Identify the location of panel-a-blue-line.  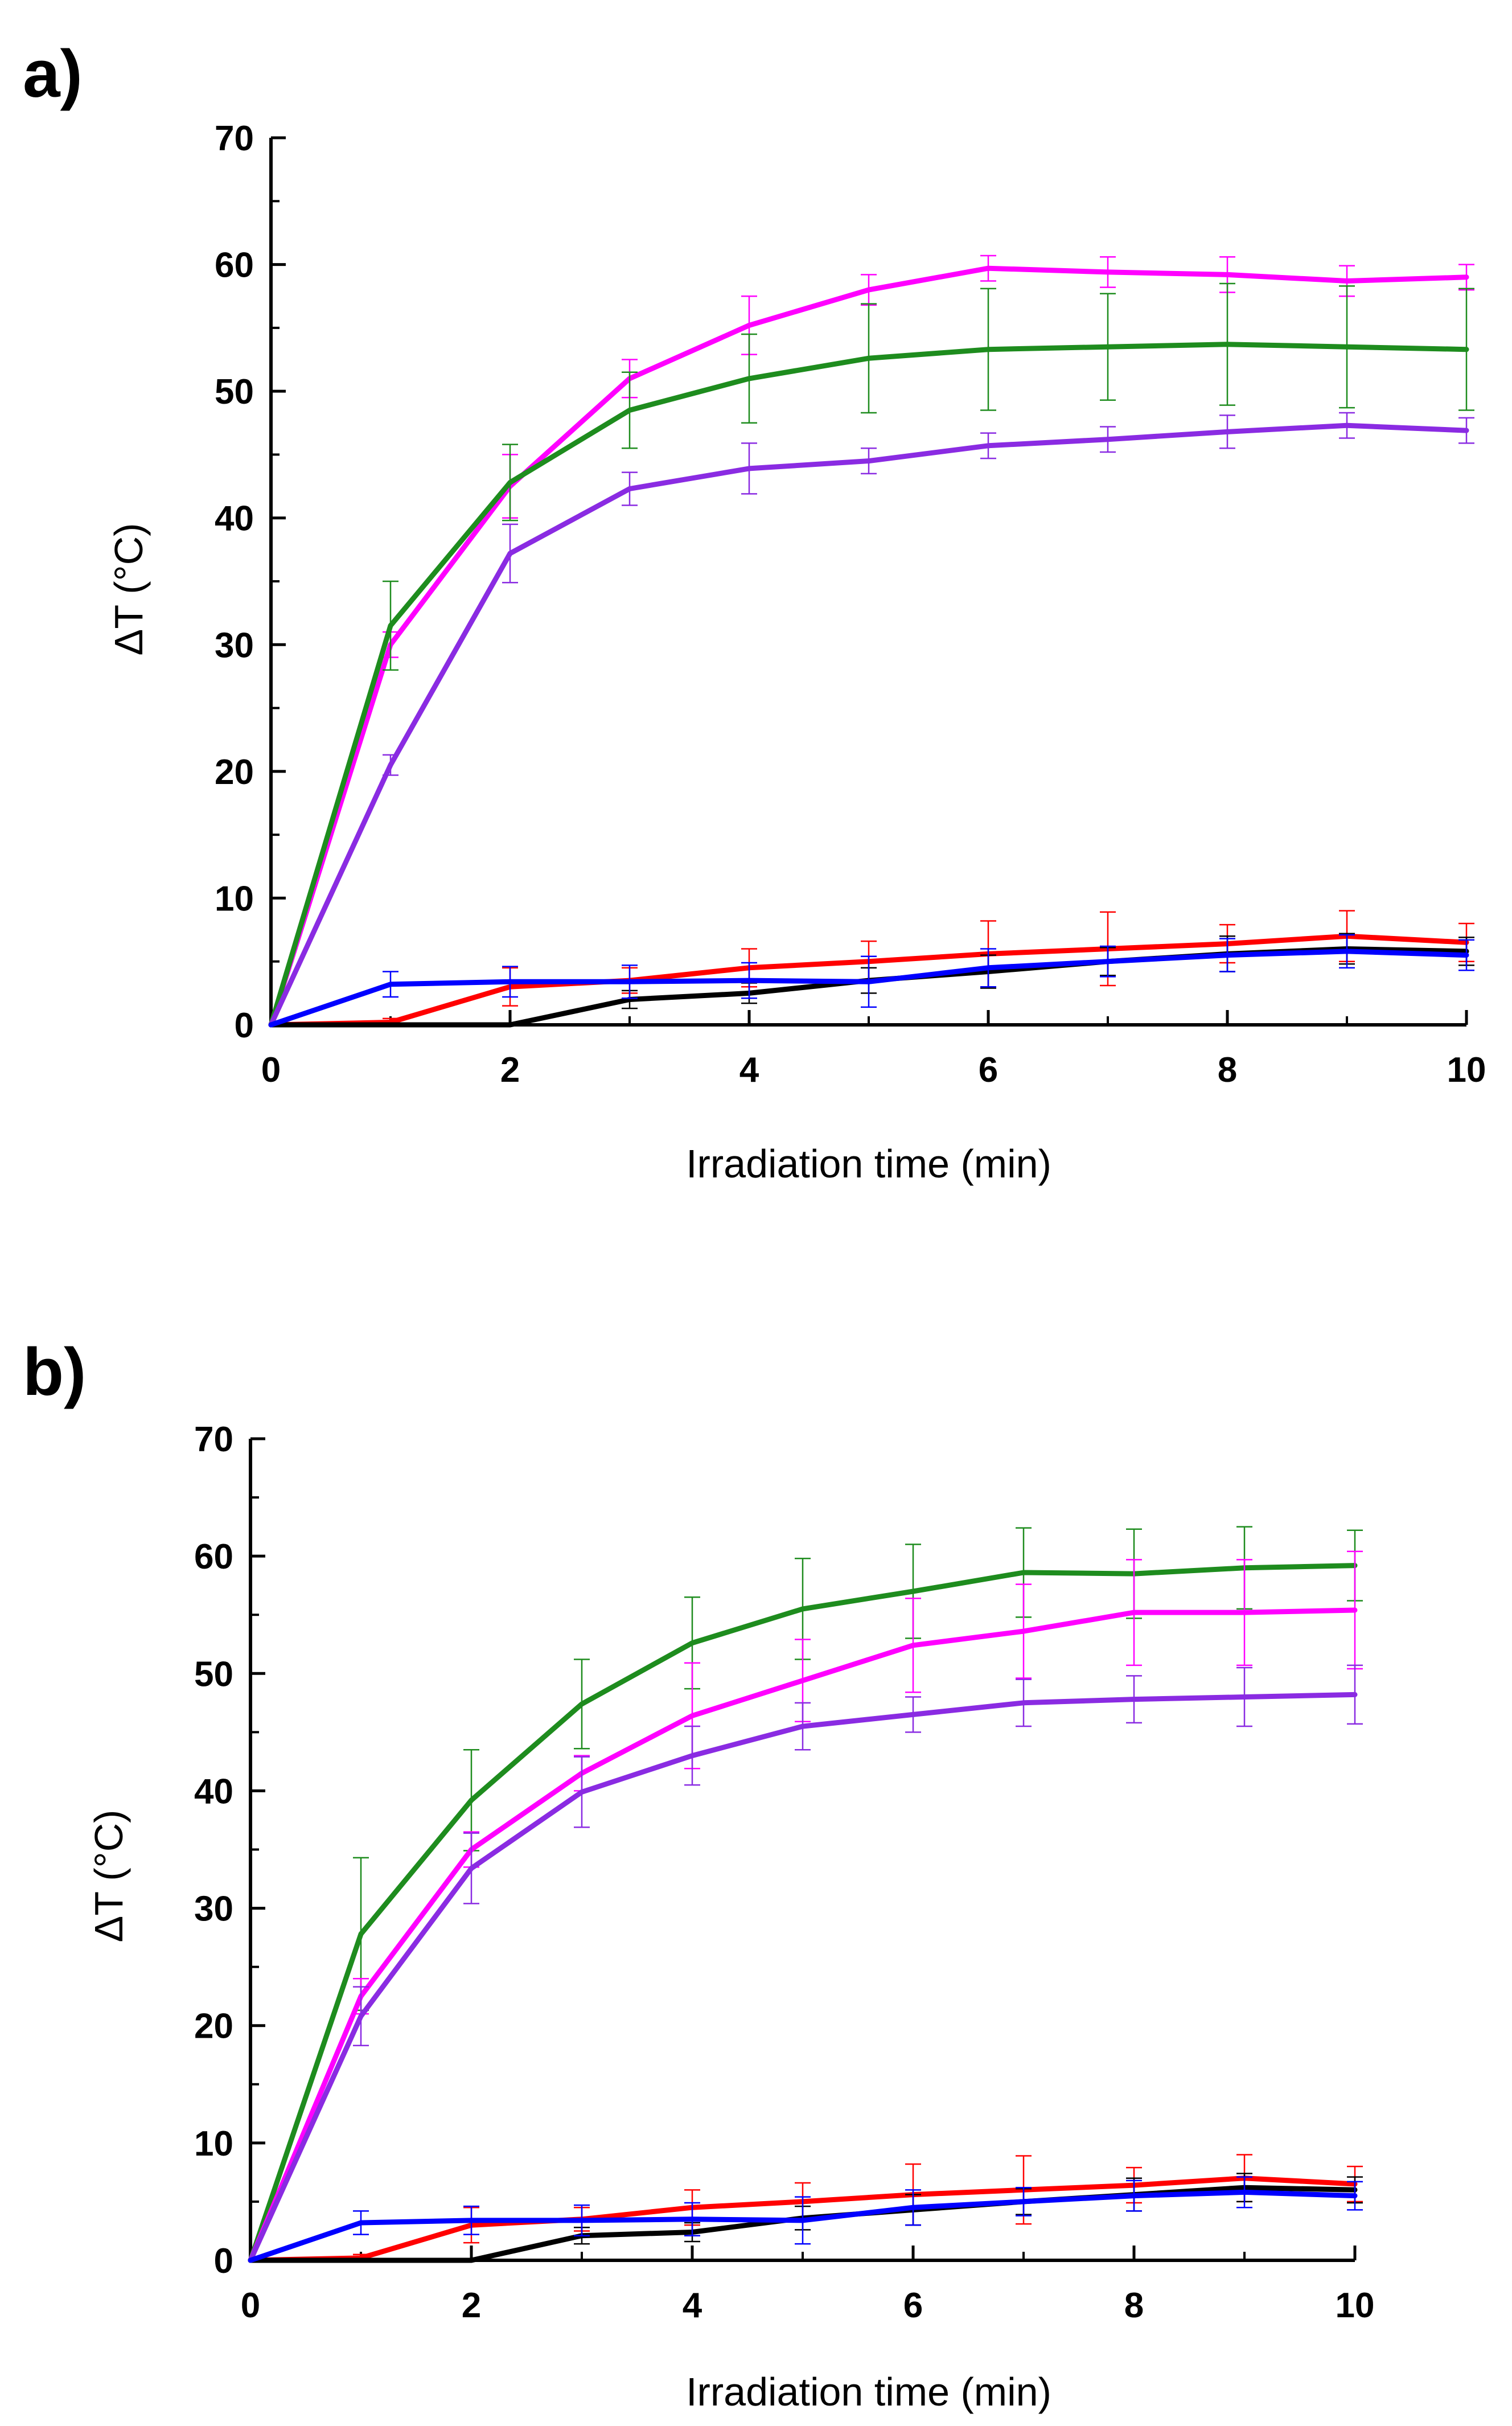
(868, 989).